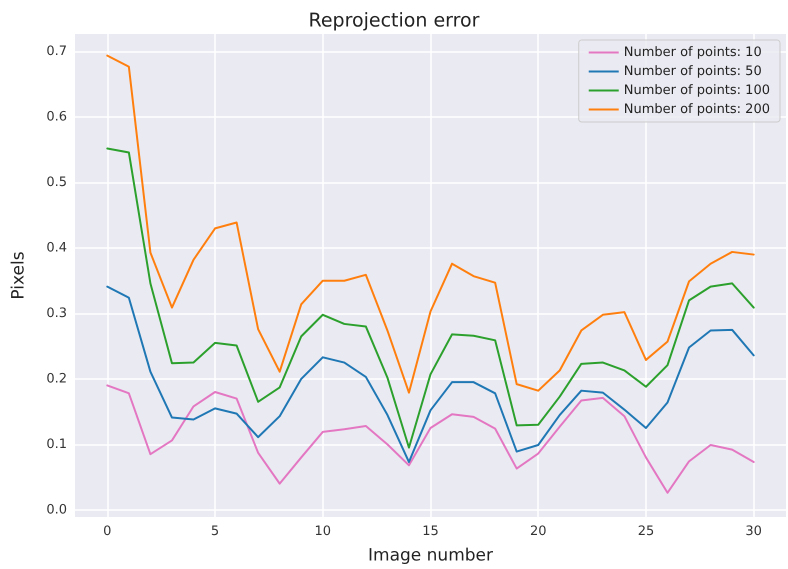  What do you see at coordinates (56, 444) in the screenshot?
I see `y-tick-label: 0.1` at bounding box center [56, 444].